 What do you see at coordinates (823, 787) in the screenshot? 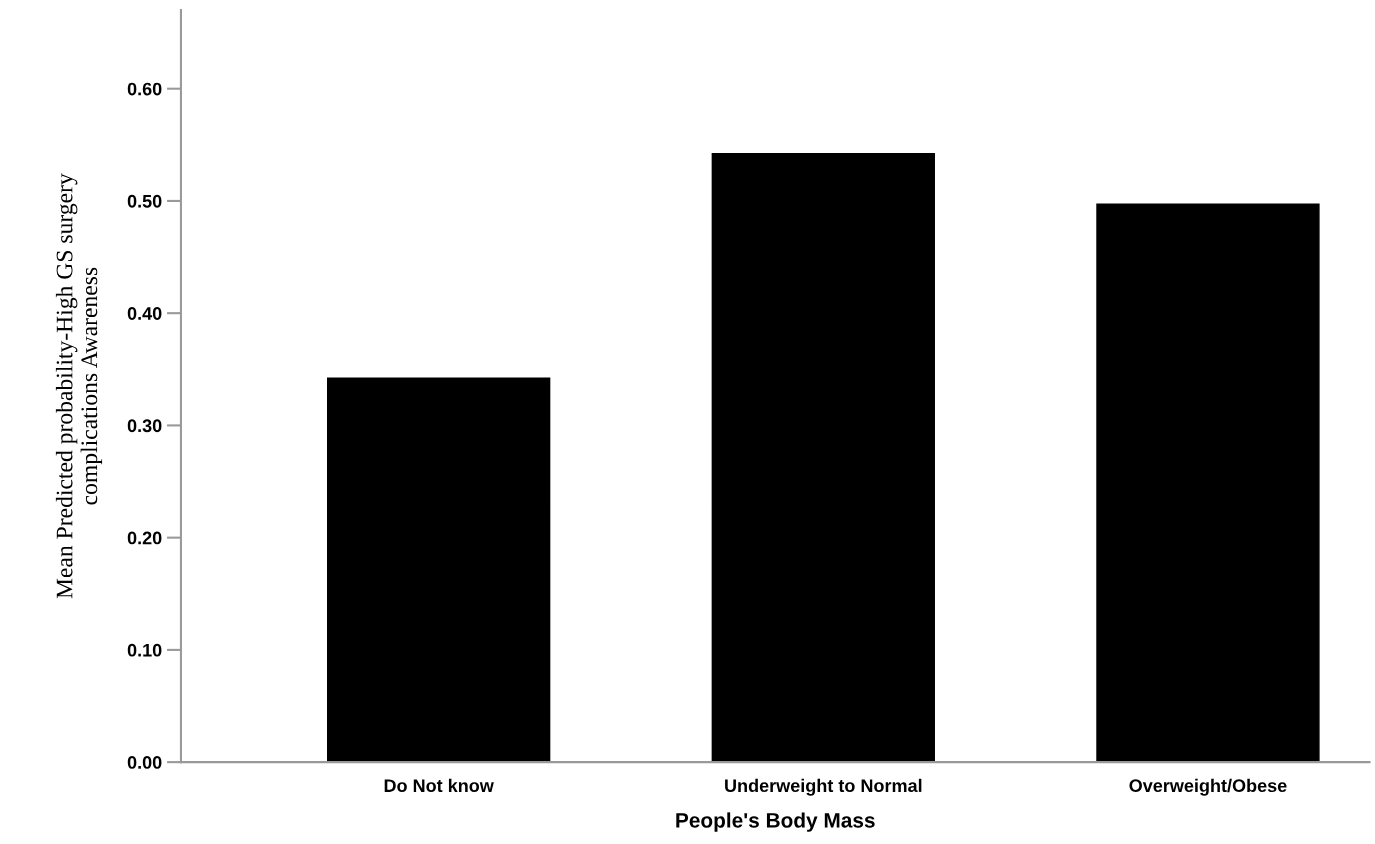
I see `x-tick-label: Underweight to Normal` at bounding box center [823, 787].